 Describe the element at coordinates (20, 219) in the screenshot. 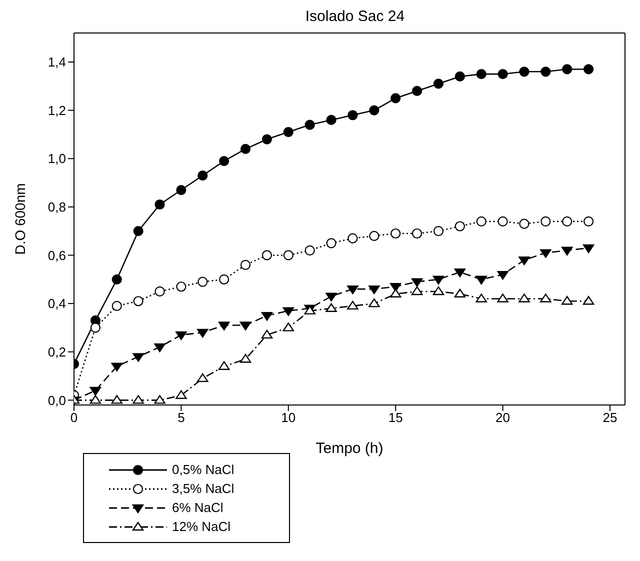

I see `y-axis-title: D.O 600nm` at that location.